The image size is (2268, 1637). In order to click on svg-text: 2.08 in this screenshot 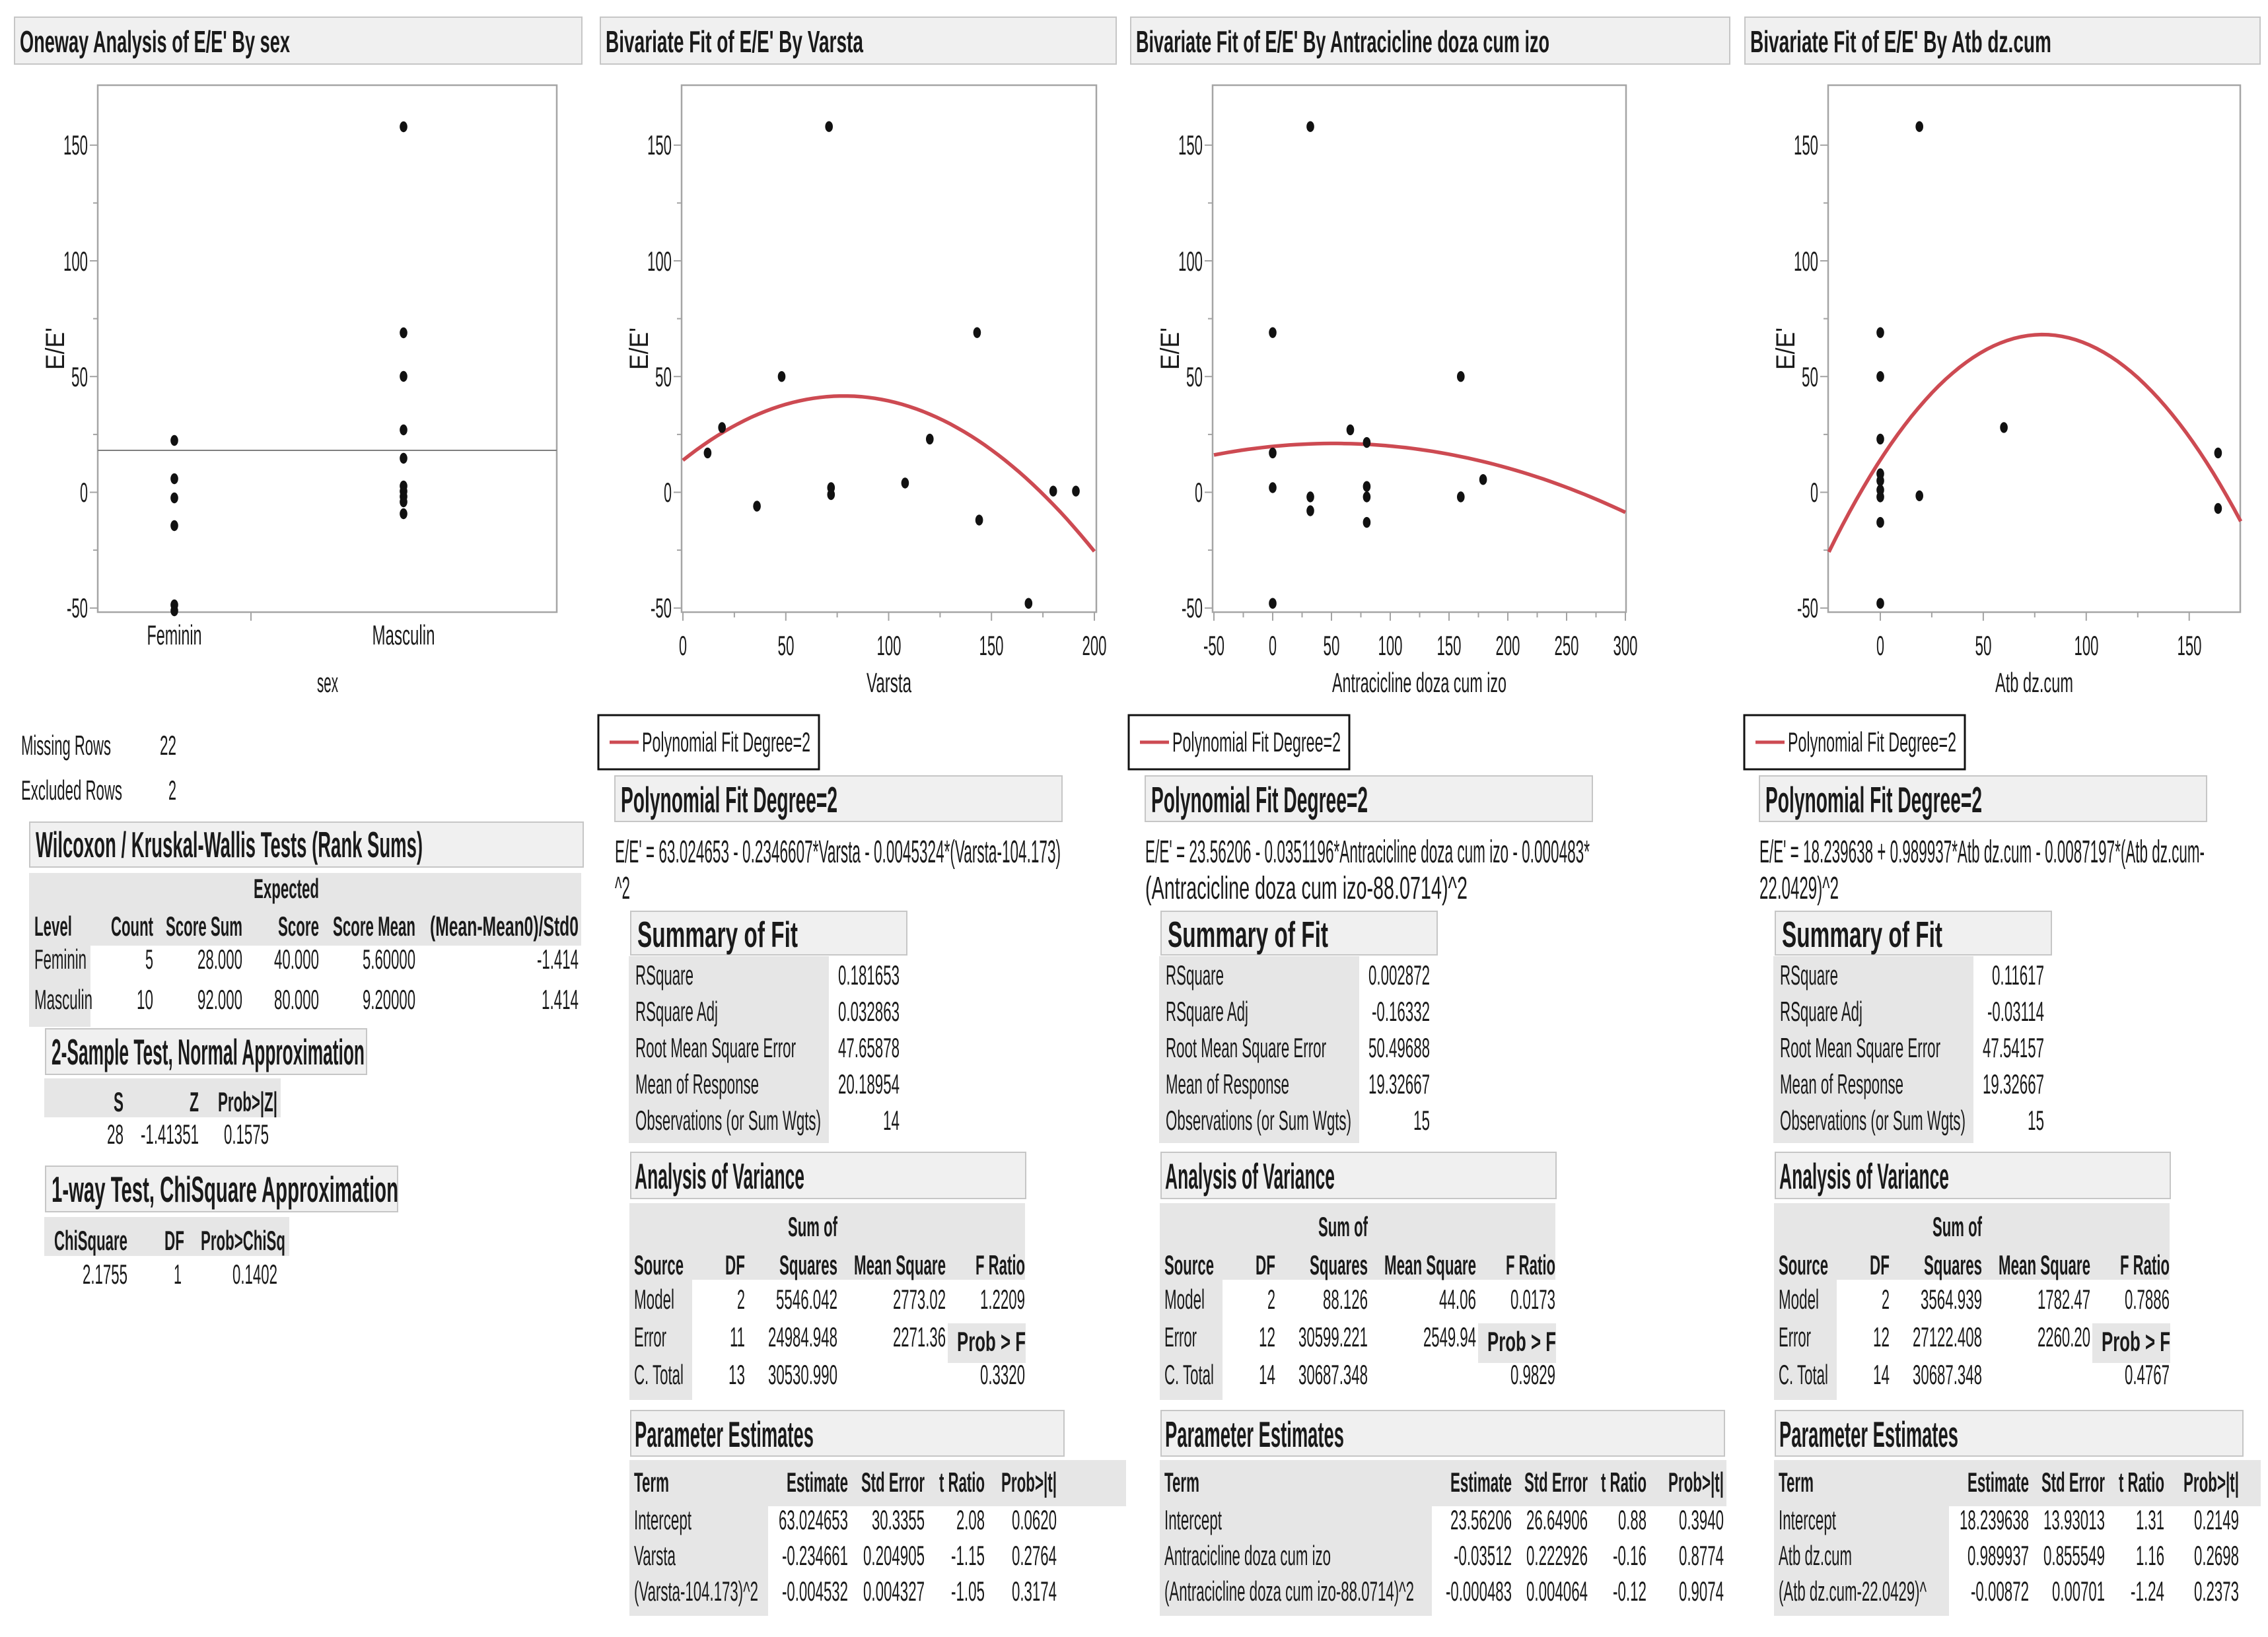, I will do `click(970, 1520)`.